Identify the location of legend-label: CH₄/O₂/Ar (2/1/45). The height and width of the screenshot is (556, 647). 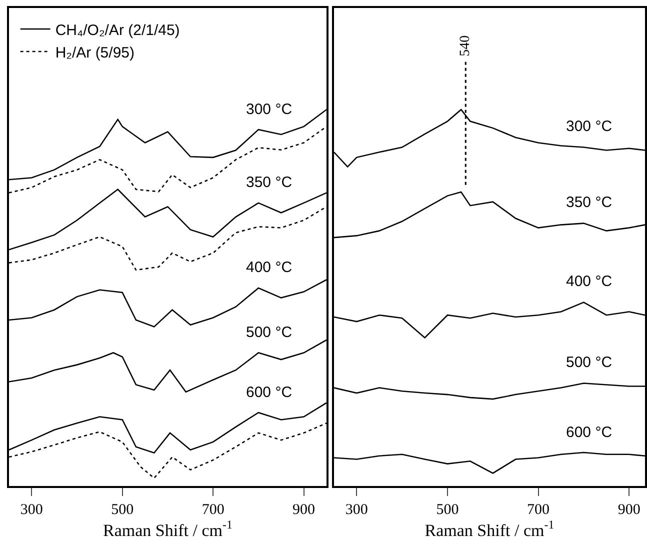
(117, 30).